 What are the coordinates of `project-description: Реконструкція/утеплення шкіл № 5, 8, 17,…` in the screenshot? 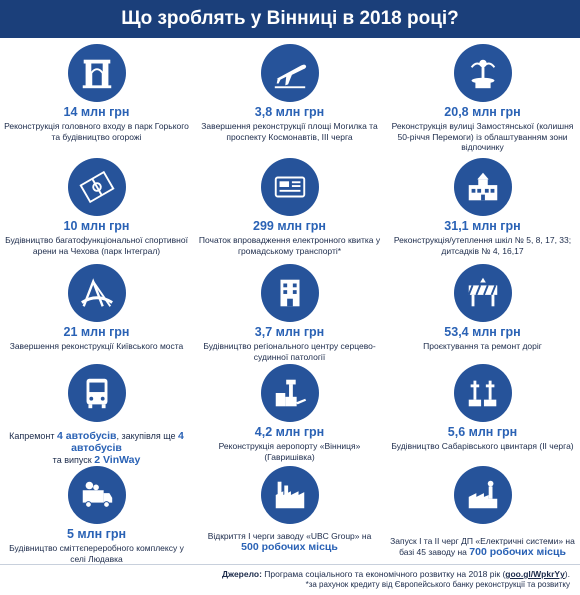 It's located at (482, 245).